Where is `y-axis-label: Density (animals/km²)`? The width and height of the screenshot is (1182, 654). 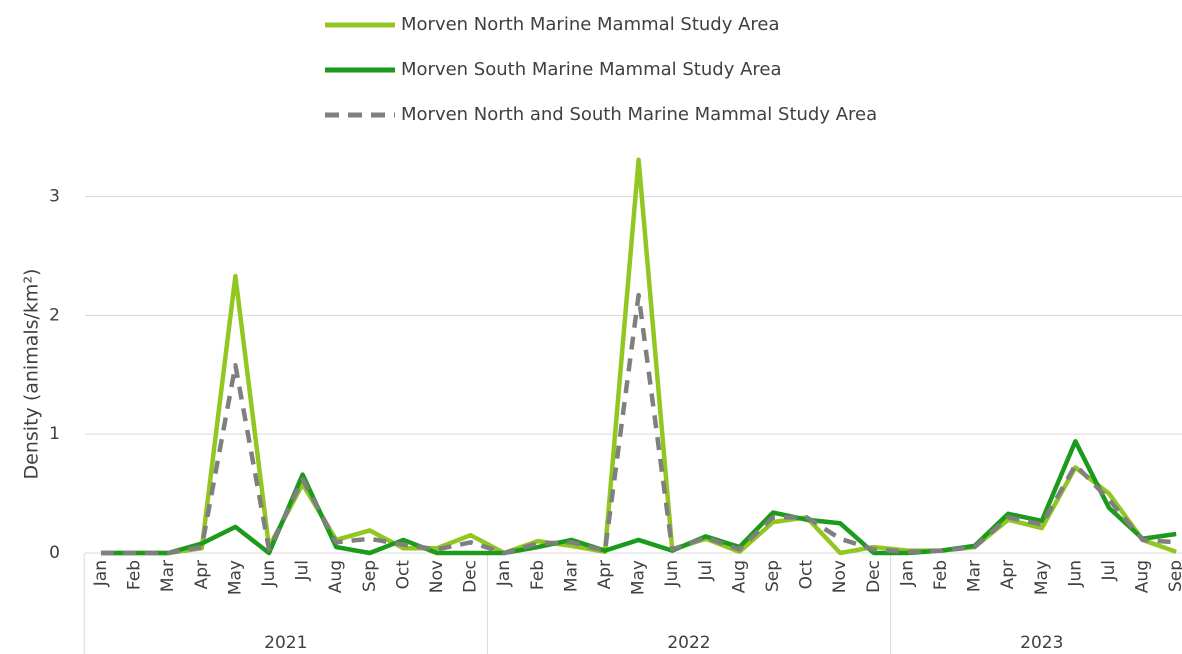 y-axis-label: Density (animals/km²) is located at coordinates (32, 374).